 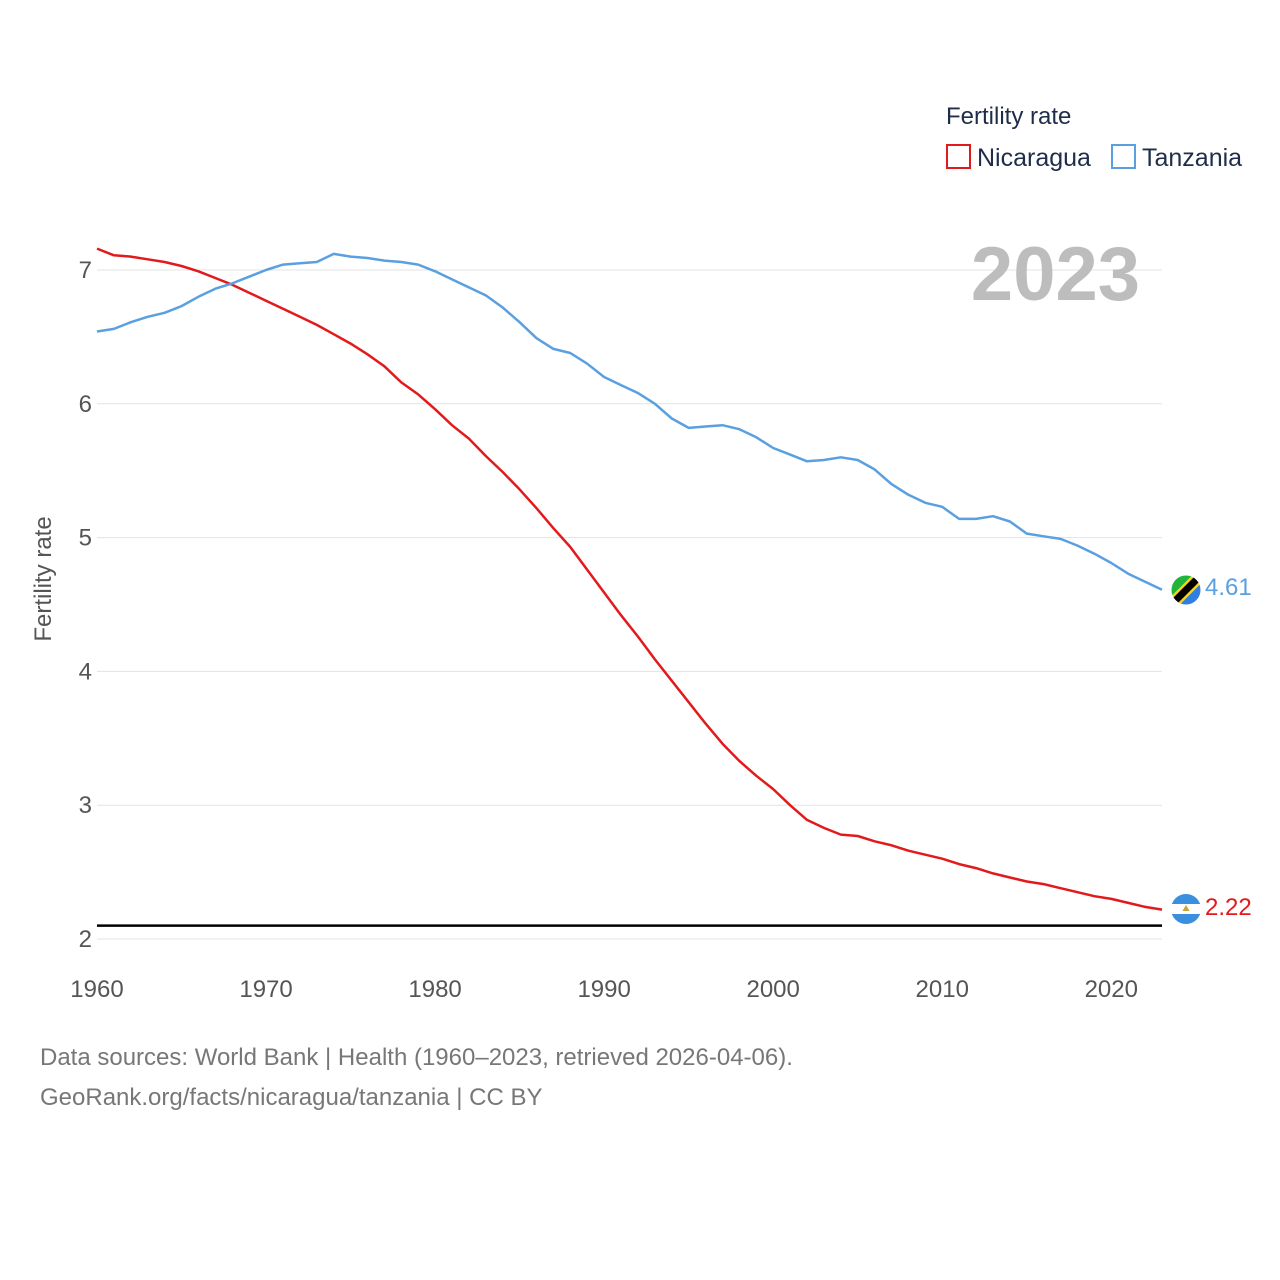 I want to click on x-tick-label: 1970, so click(x=265, y=989).